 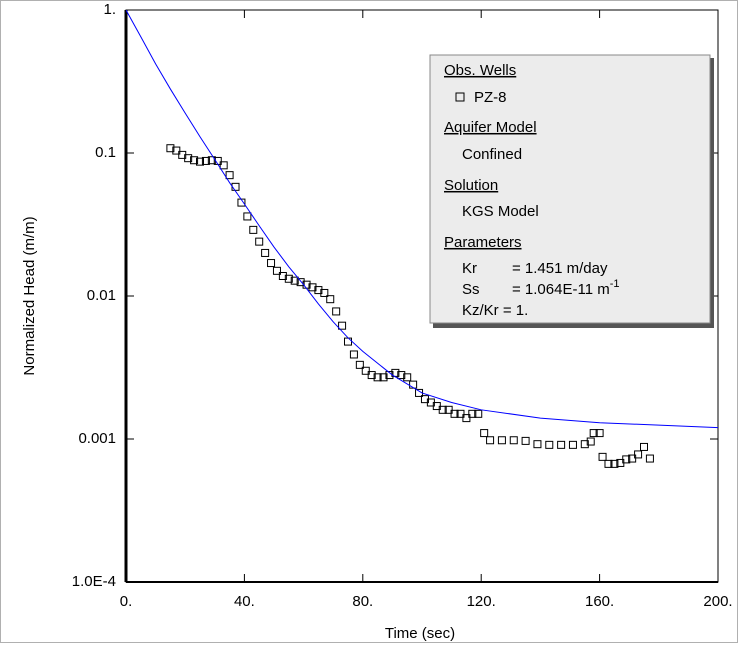 What do you see at coordinates (481, 601) in the screenshot?
I see `x-tick-label: 120.` at bounding box center [481, 601].